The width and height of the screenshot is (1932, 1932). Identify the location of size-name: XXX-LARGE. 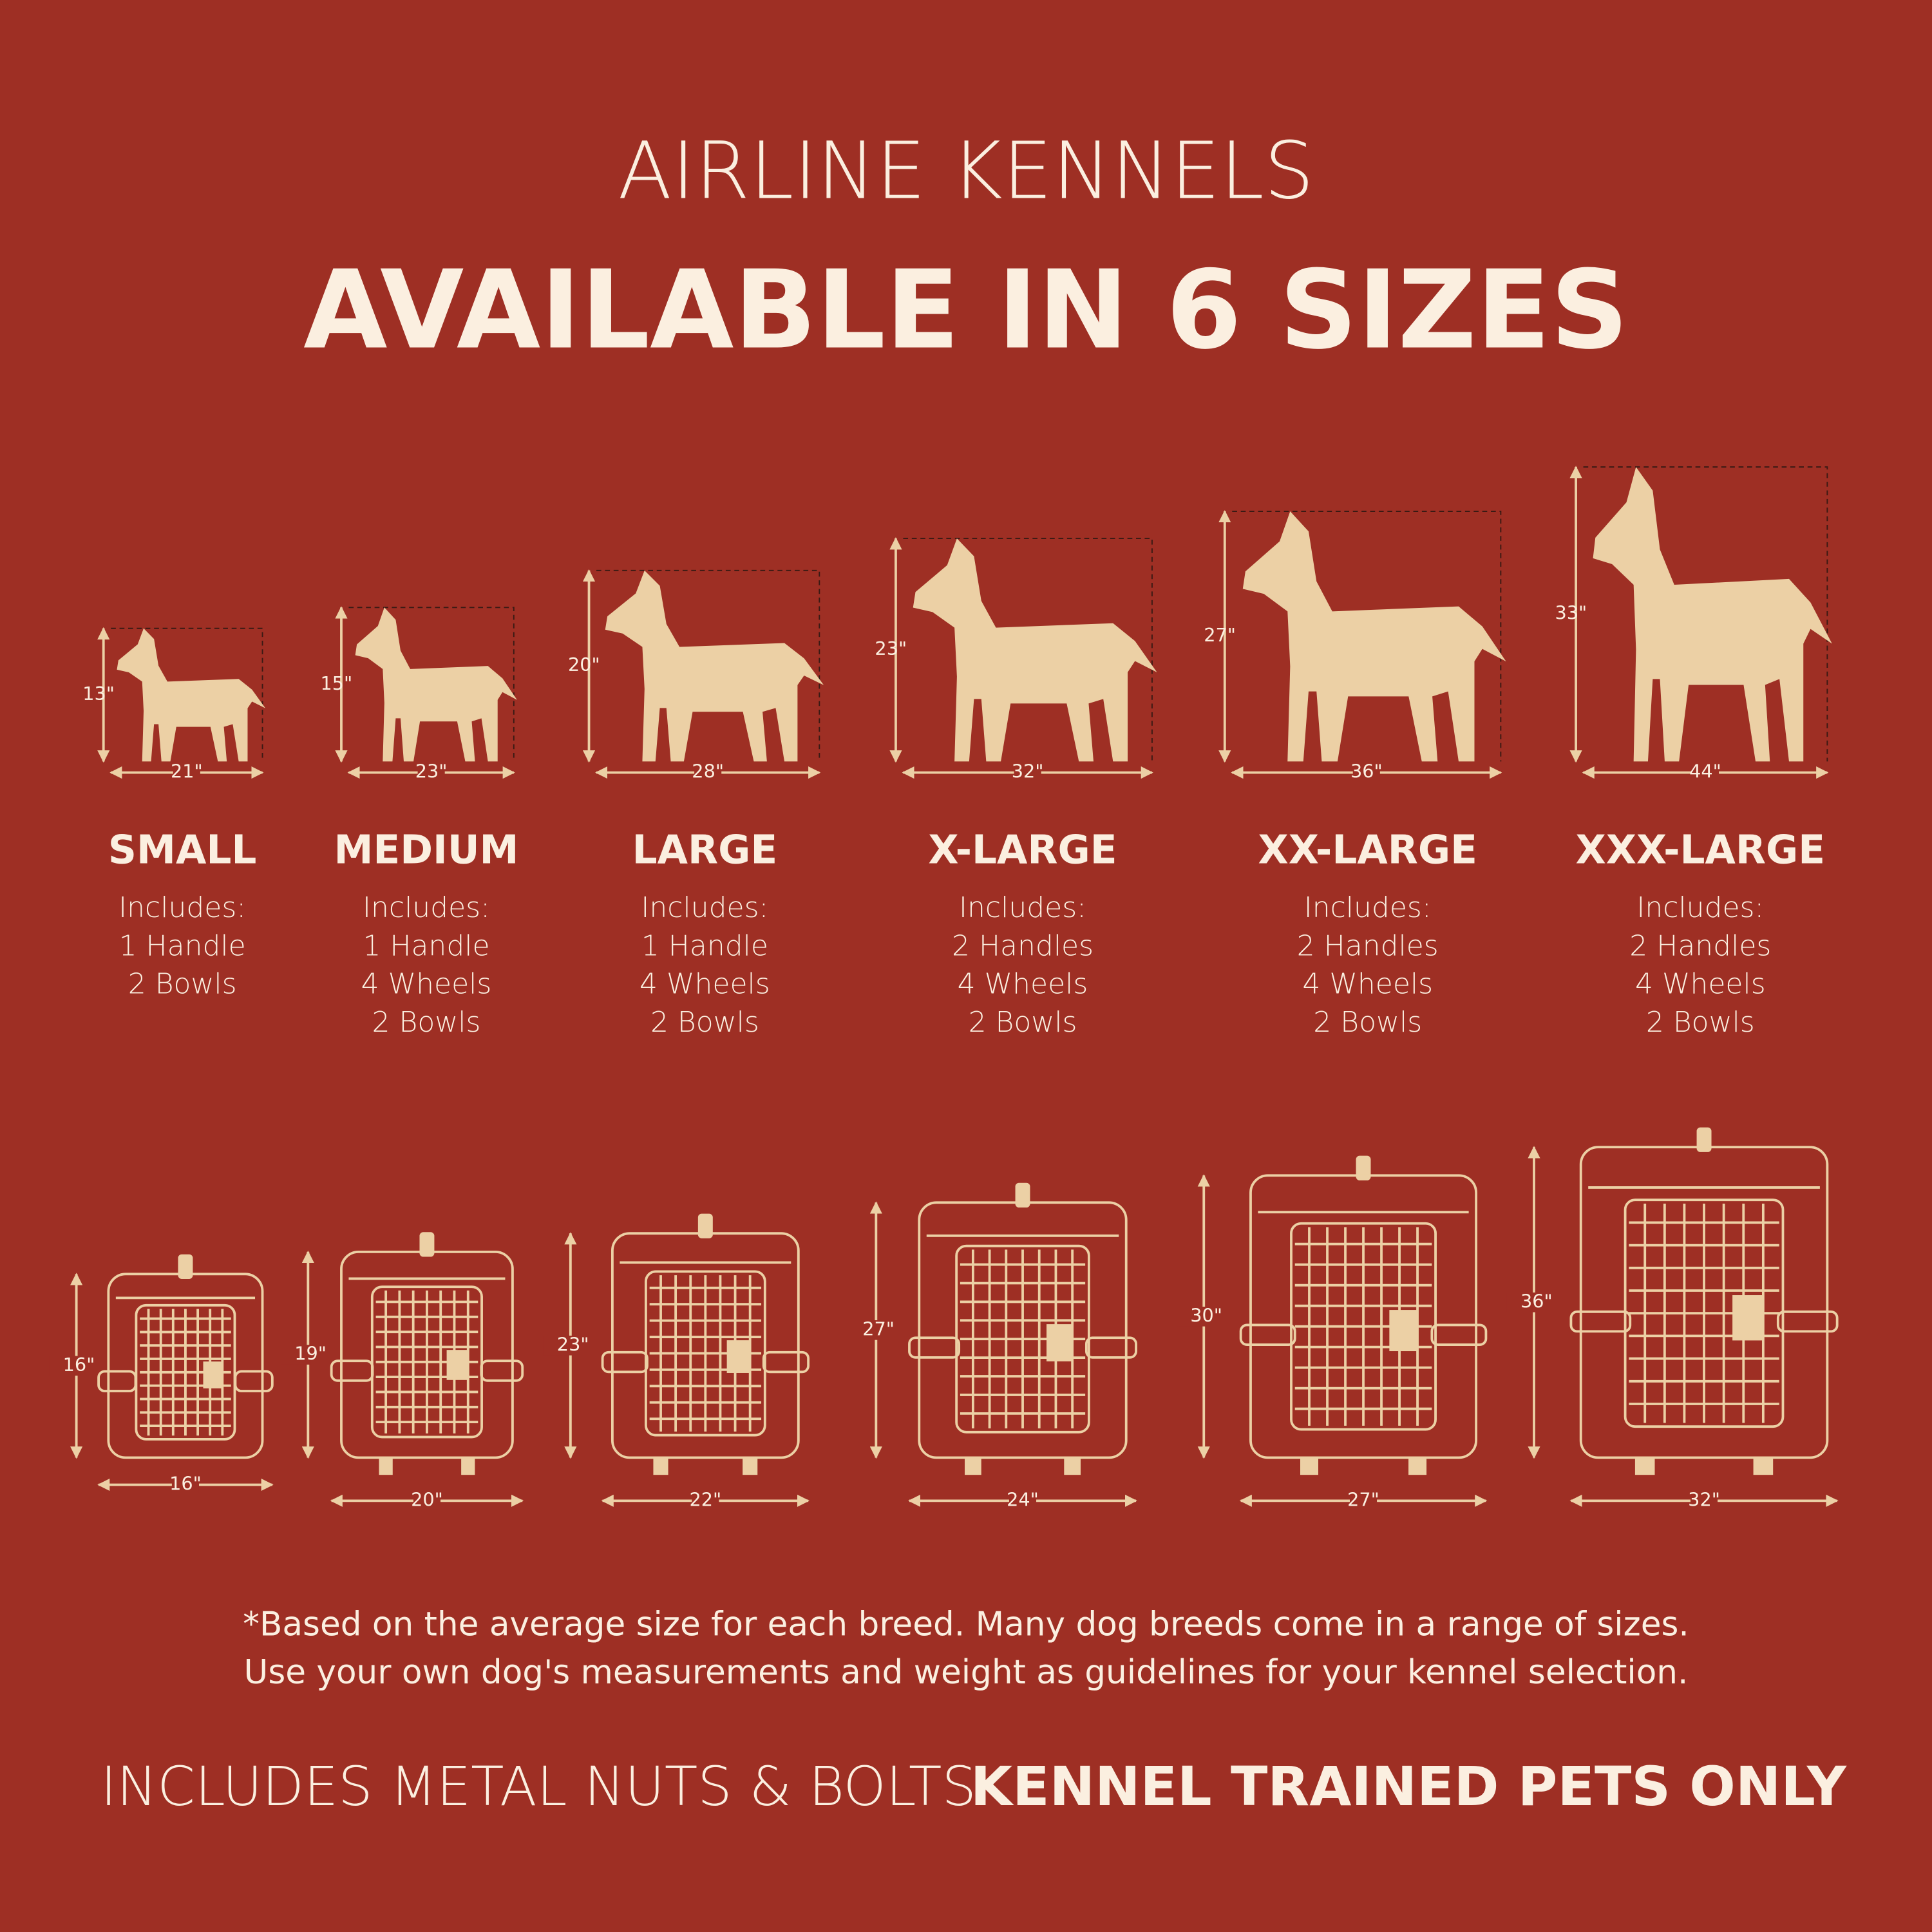
(1701, 850).